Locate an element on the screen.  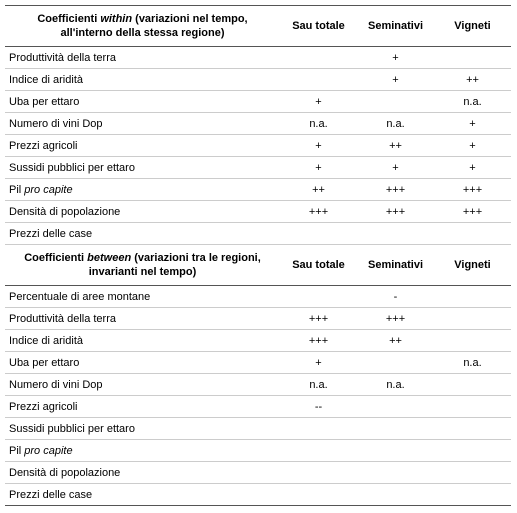
cell: - is located at coordinates (395, 296).